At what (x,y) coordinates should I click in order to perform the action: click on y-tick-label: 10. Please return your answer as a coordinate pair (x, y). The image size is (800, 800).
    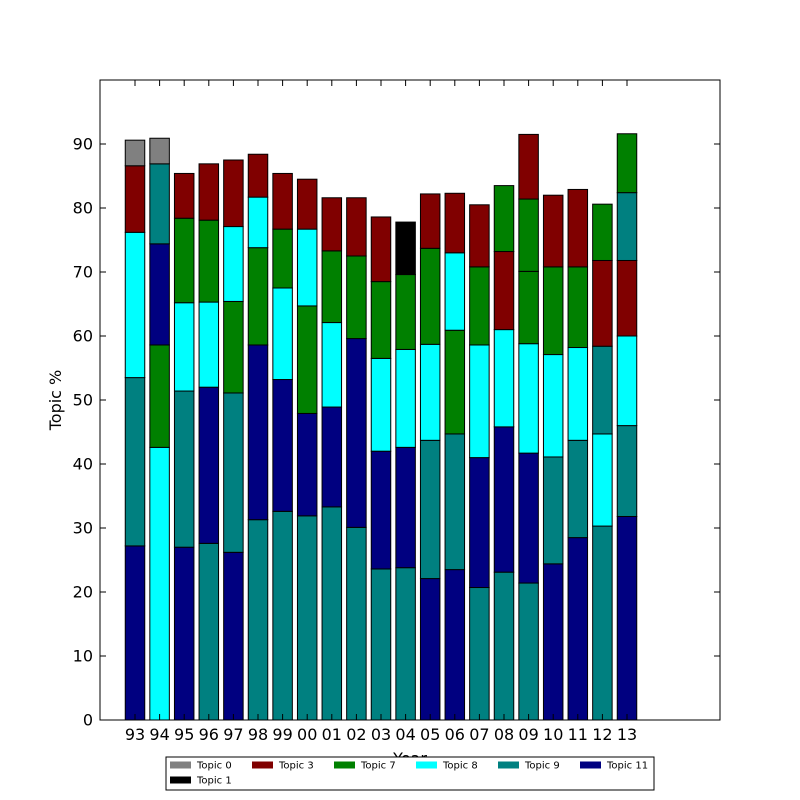
    Looking at the image, I should click on (83, 656).